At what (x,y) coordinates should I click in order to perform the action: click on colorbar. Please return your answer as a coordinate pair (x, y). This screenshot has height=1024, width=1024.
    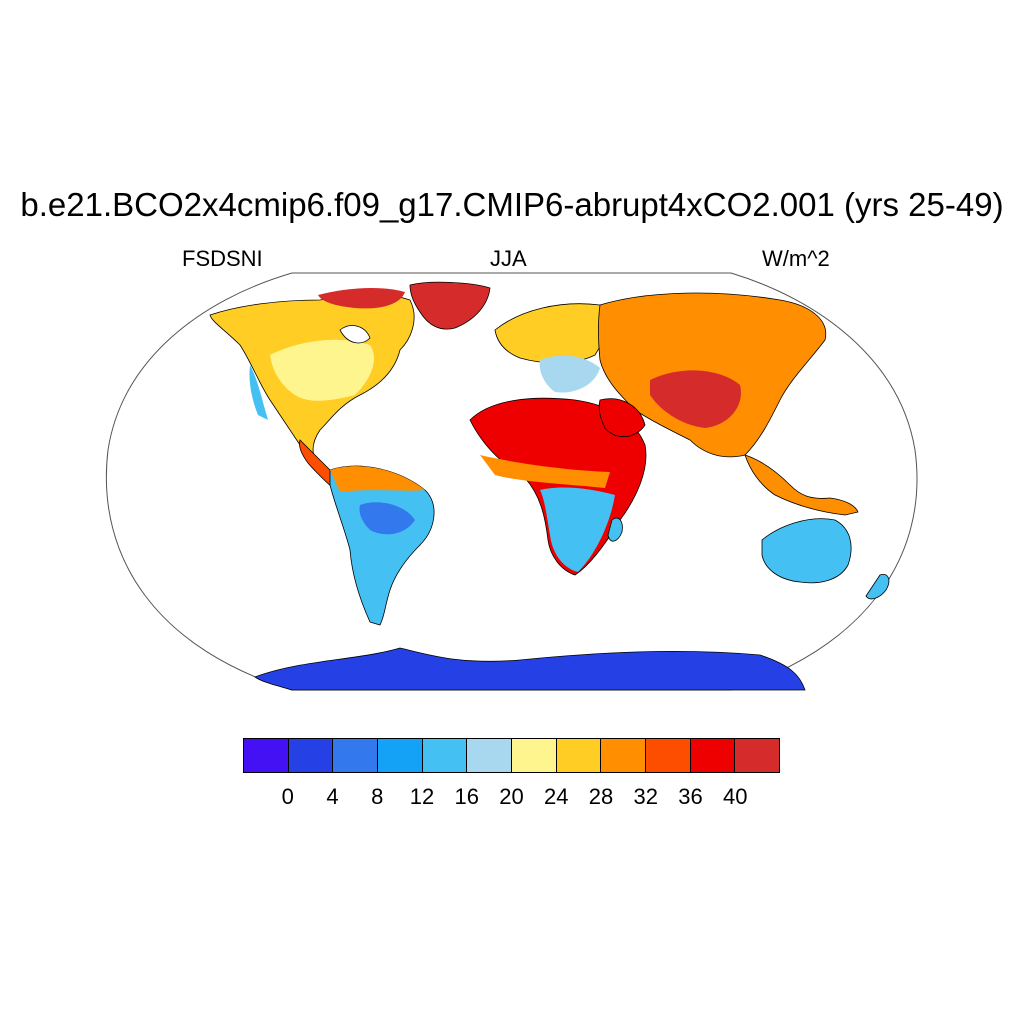
    Looking at the image, I should click on (511, 755).